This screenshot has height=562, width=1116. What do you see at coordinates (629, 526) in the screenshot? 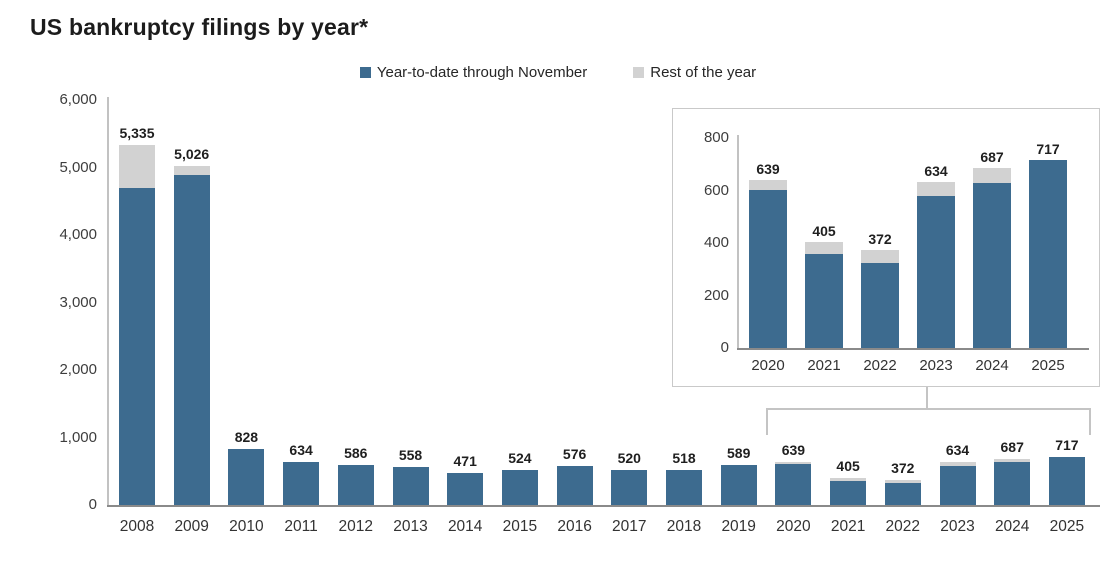
I see `x-label-2017: 2017` at bounding box center [629, 526].